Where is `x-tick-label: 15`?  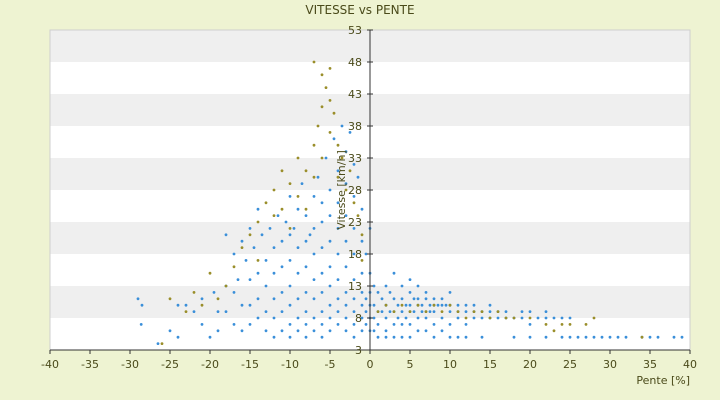 x-tick-label: 15 is located at coordinates (490, 364).